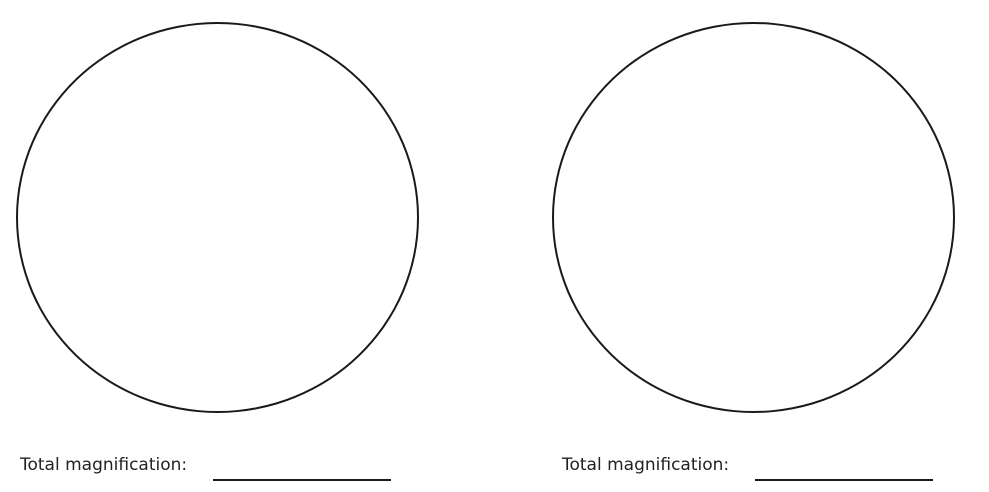 The image size is (989, 492). Describe the element at coordinates (646, 465) in the screenshot. I see `magnification-label-right: Total magnification:` at that location.